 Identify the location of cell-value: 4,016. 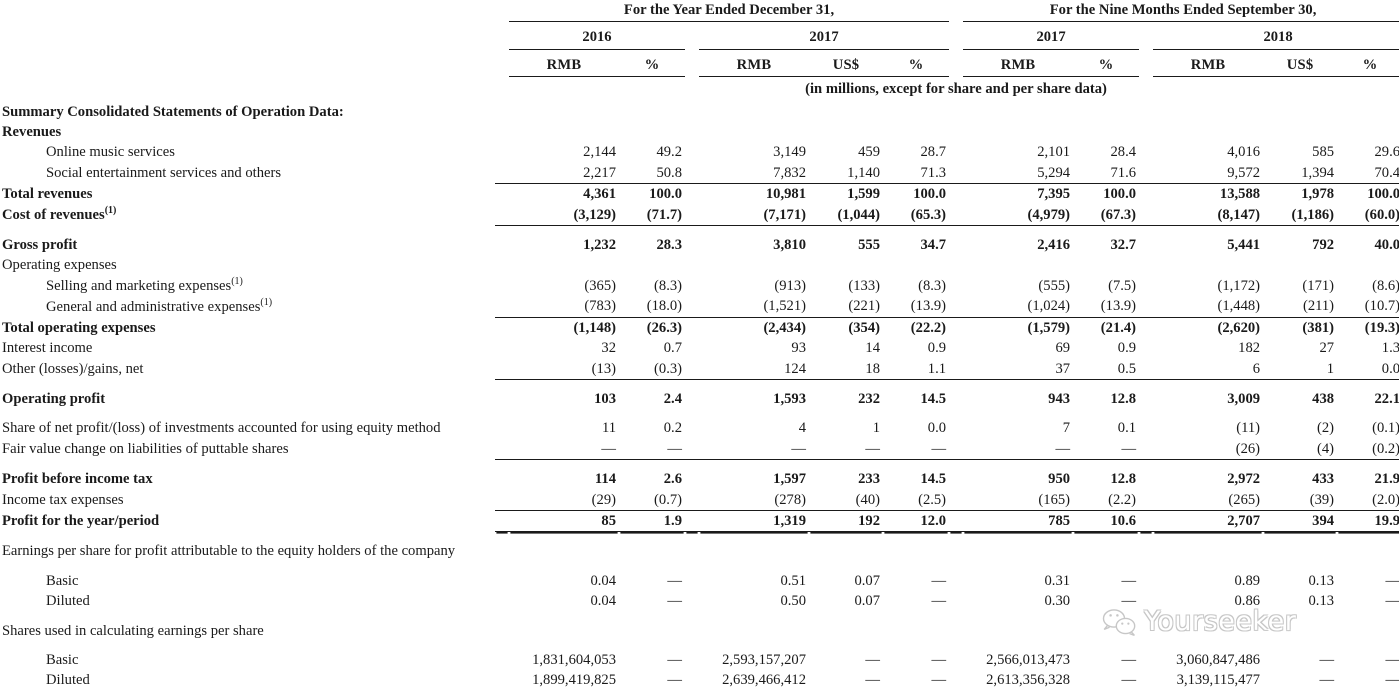
(1244, 152).